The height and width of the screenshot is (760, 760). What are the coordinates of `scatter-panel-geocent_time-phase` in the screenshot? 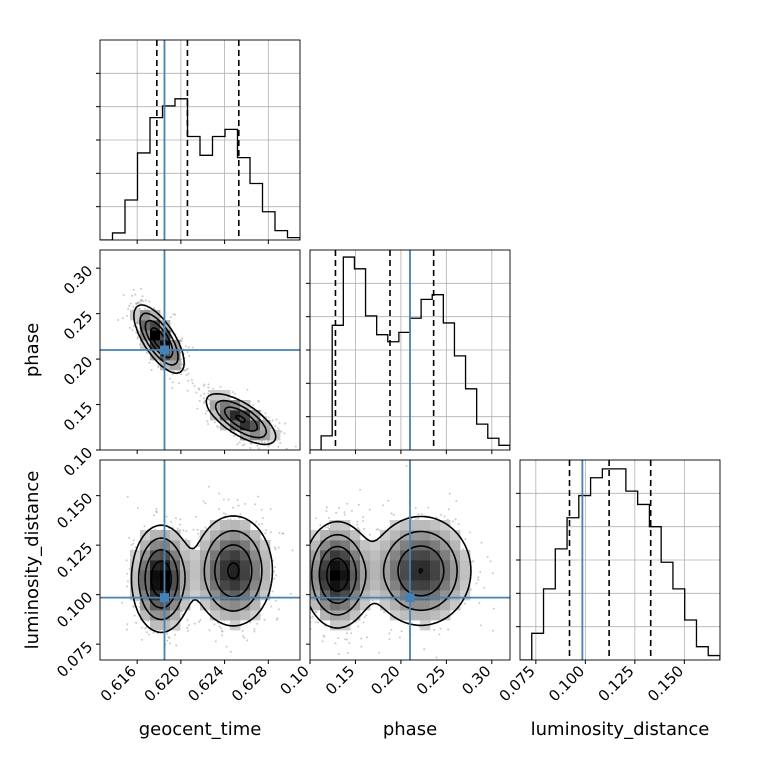 It's located at (198, 351).